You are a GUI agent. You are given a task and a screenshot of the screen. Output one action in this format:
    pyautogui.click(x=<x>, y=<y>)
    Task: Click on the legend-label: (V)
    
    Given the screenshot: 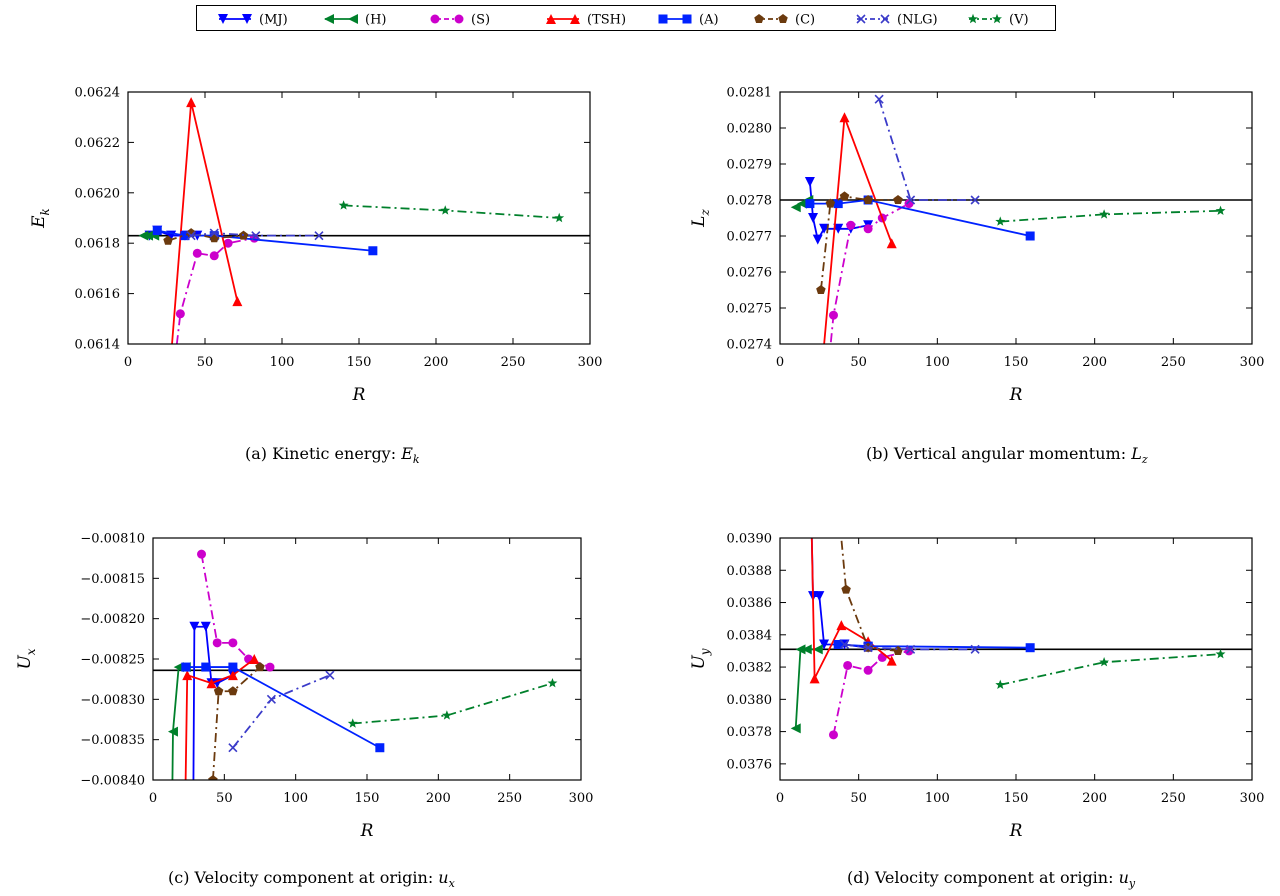 What is the action you would take?
    pyautogui.click(x=1019, y=20)
    